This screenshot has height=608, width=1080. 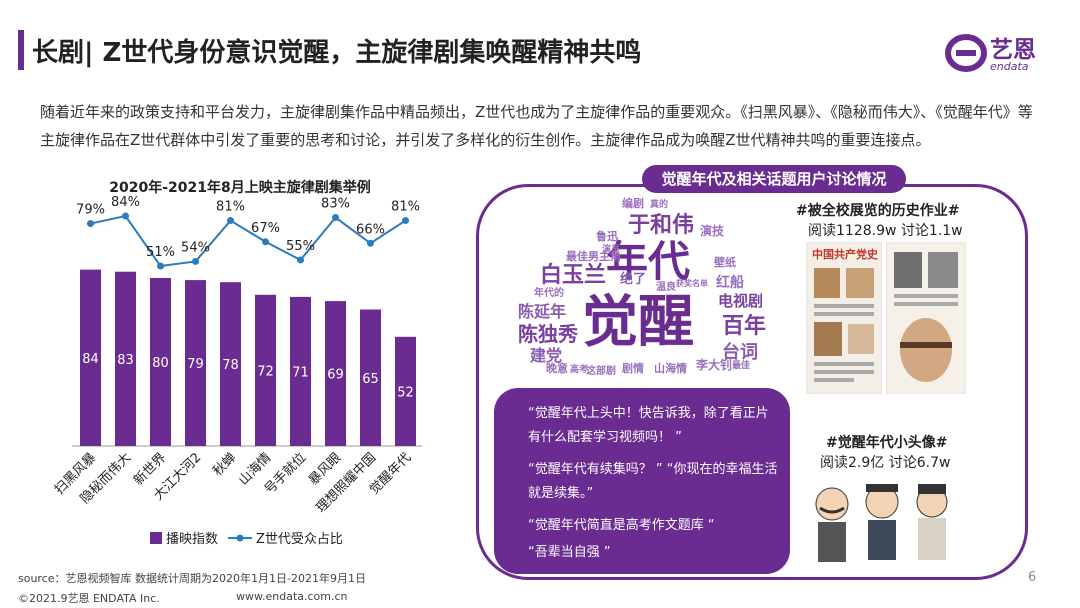 I want to click on word-cloud-item: 晚意, so click(x=557, y=368).